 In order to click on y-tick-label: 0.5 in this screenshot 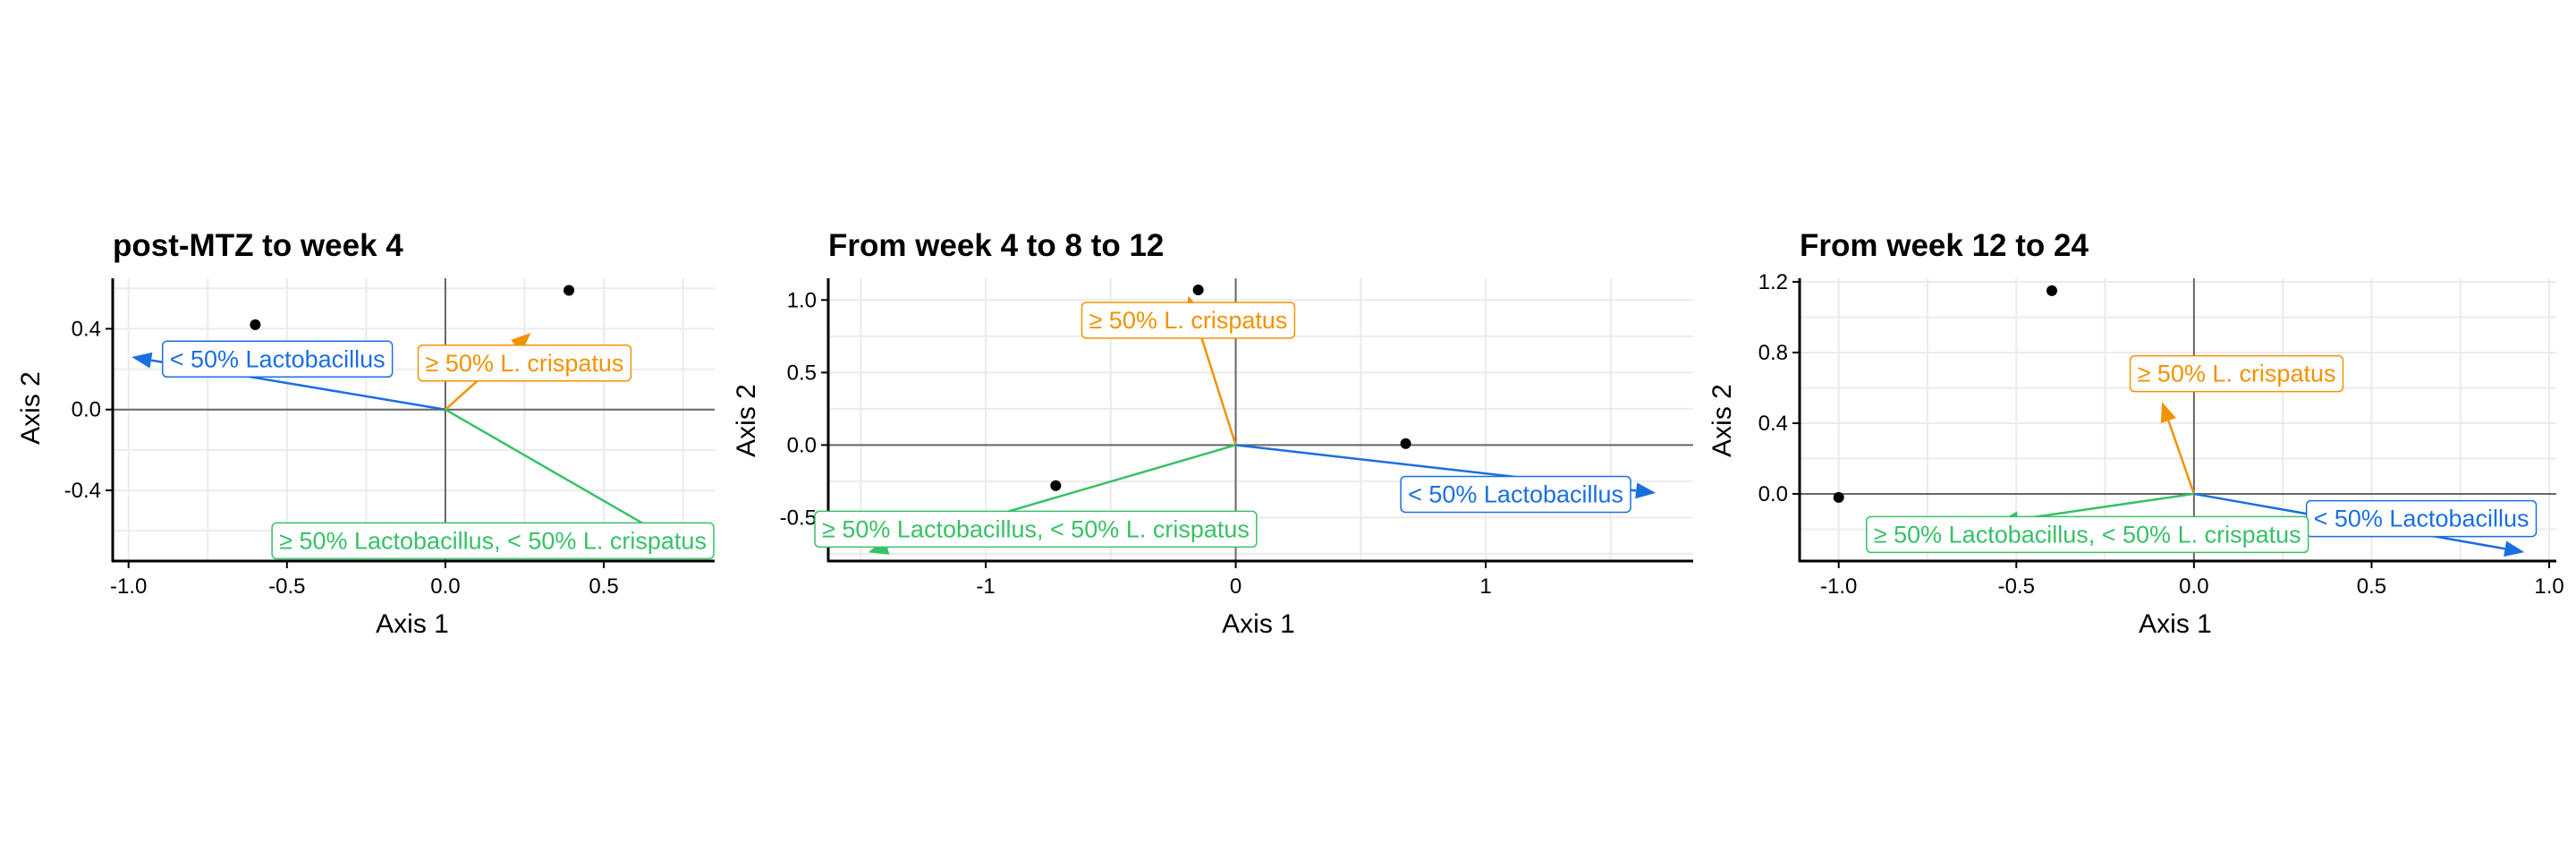, I will do `click(802, 373)`.